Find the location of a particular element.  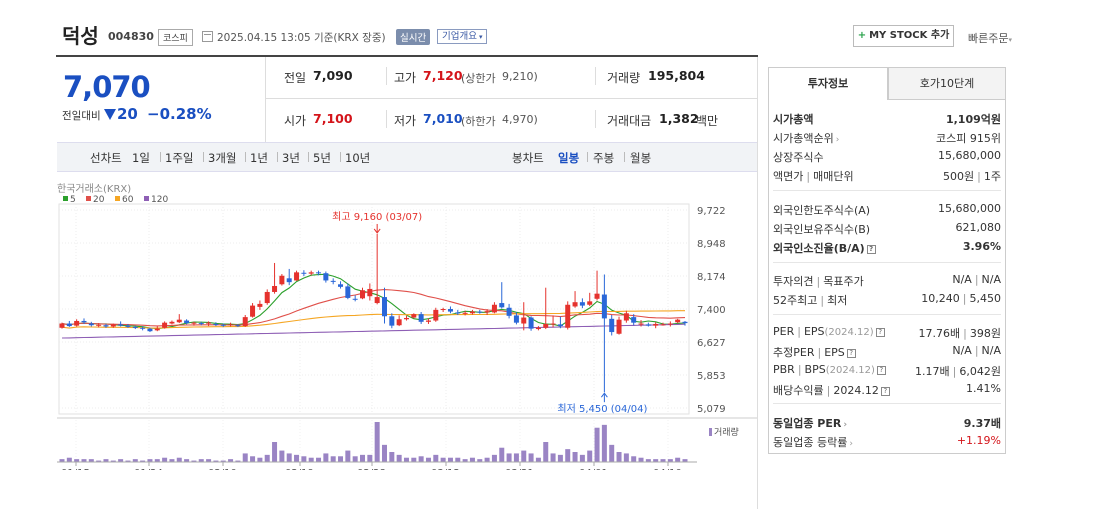

high-value: 7,120 is located at coordinates (443, 75).